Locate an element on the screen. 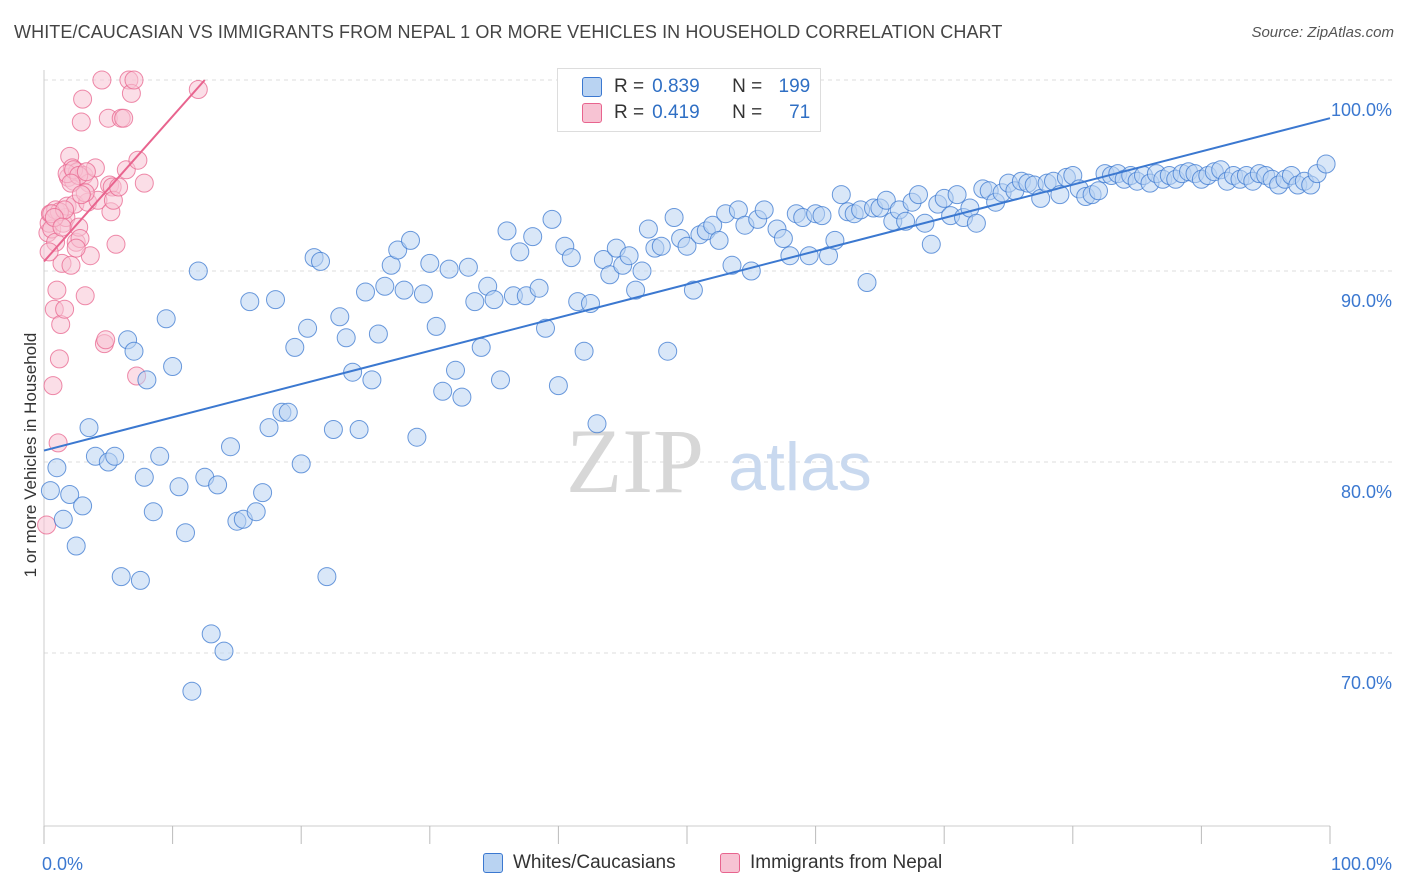  legend-n-label: N = is located at coordinates (747, 112).